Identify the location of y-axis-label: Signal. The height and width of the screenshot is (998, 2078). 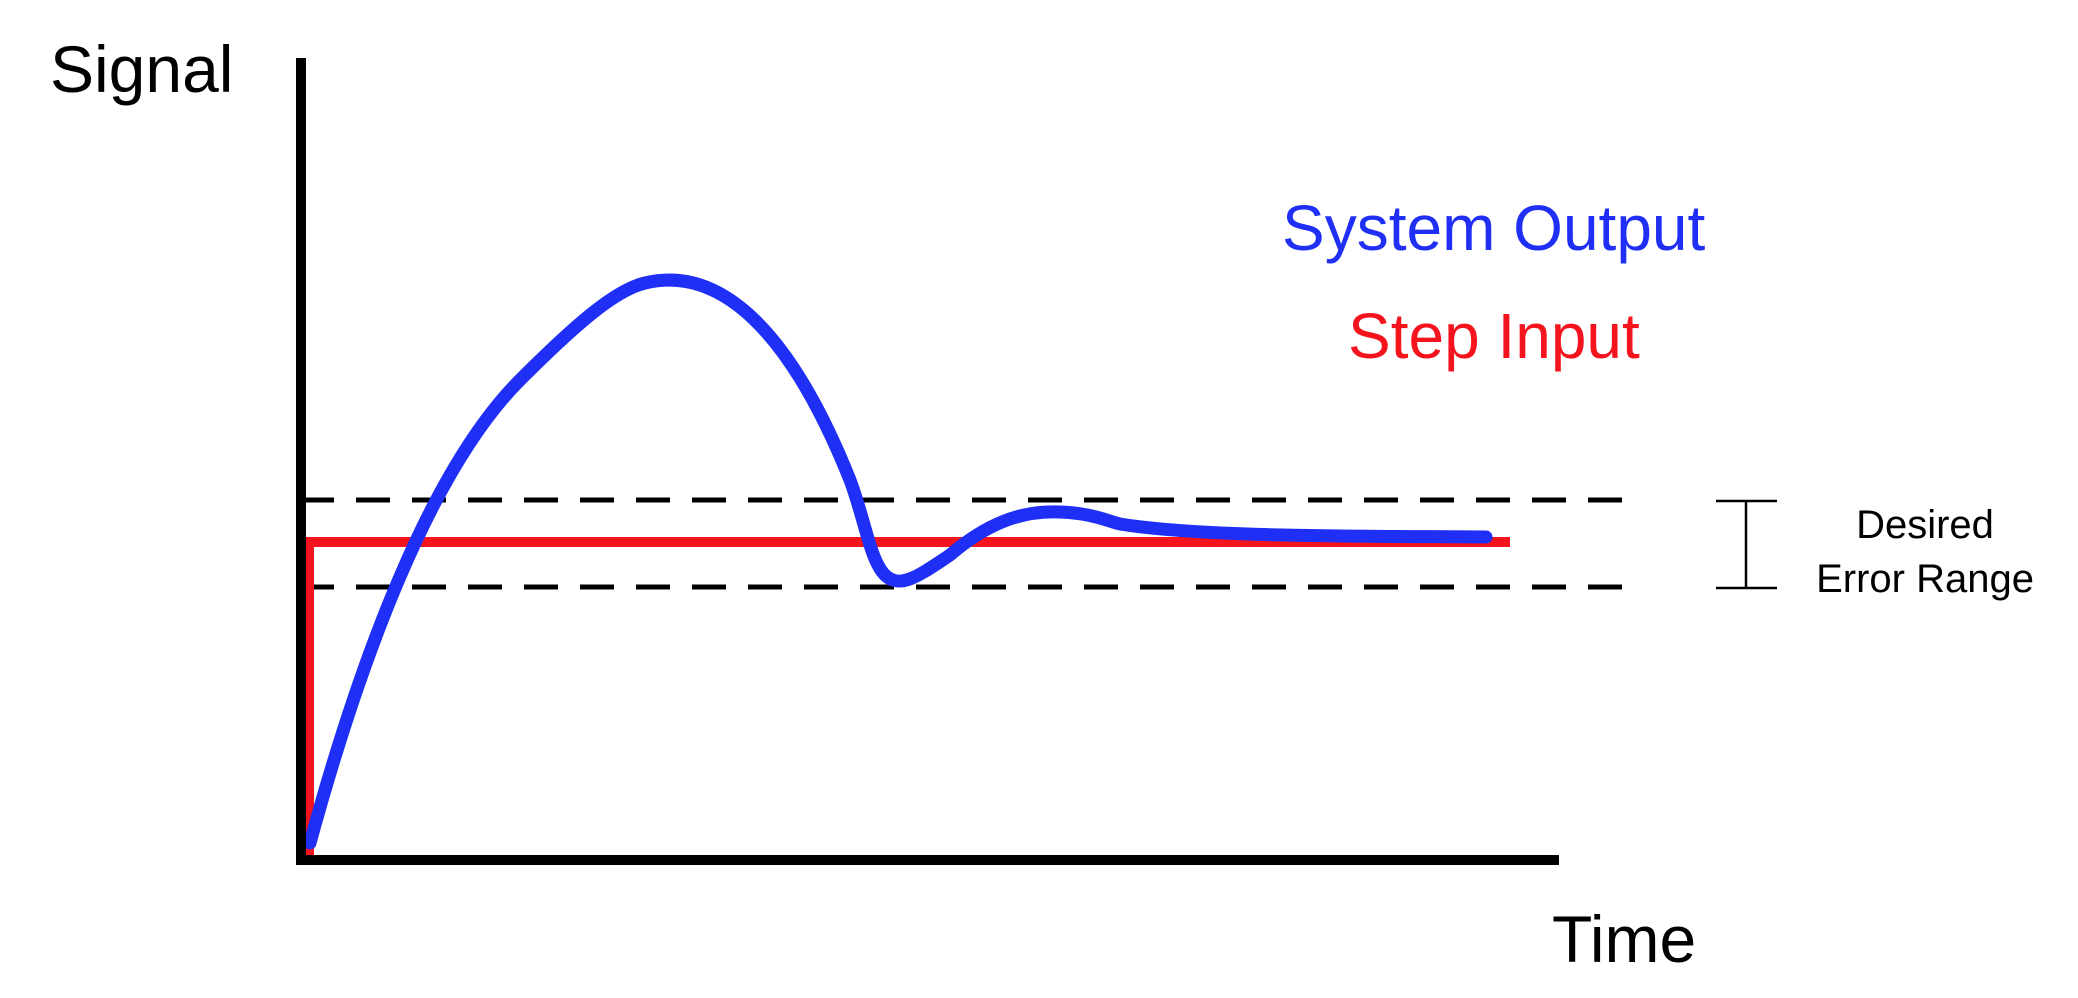
(141, 69).